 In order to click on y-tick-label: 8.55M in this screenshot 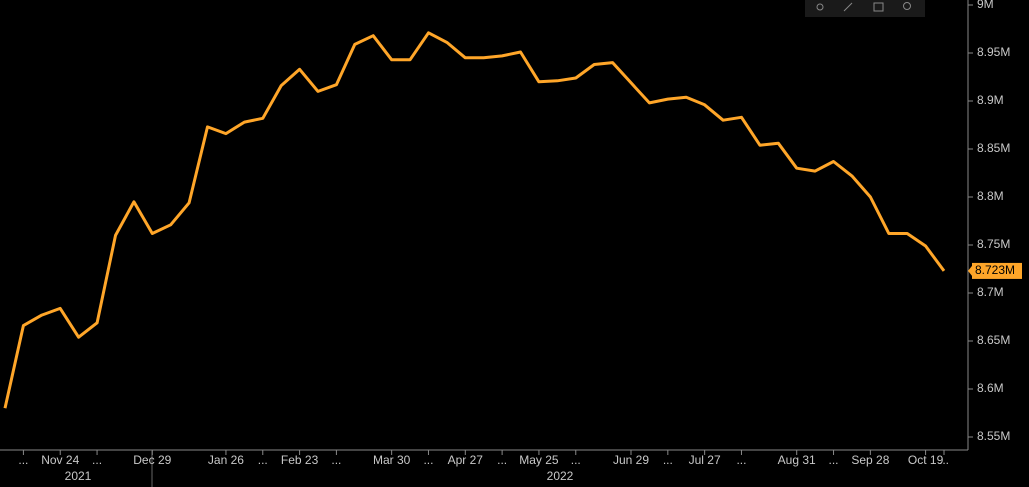, I will do `click(993, 436)`.